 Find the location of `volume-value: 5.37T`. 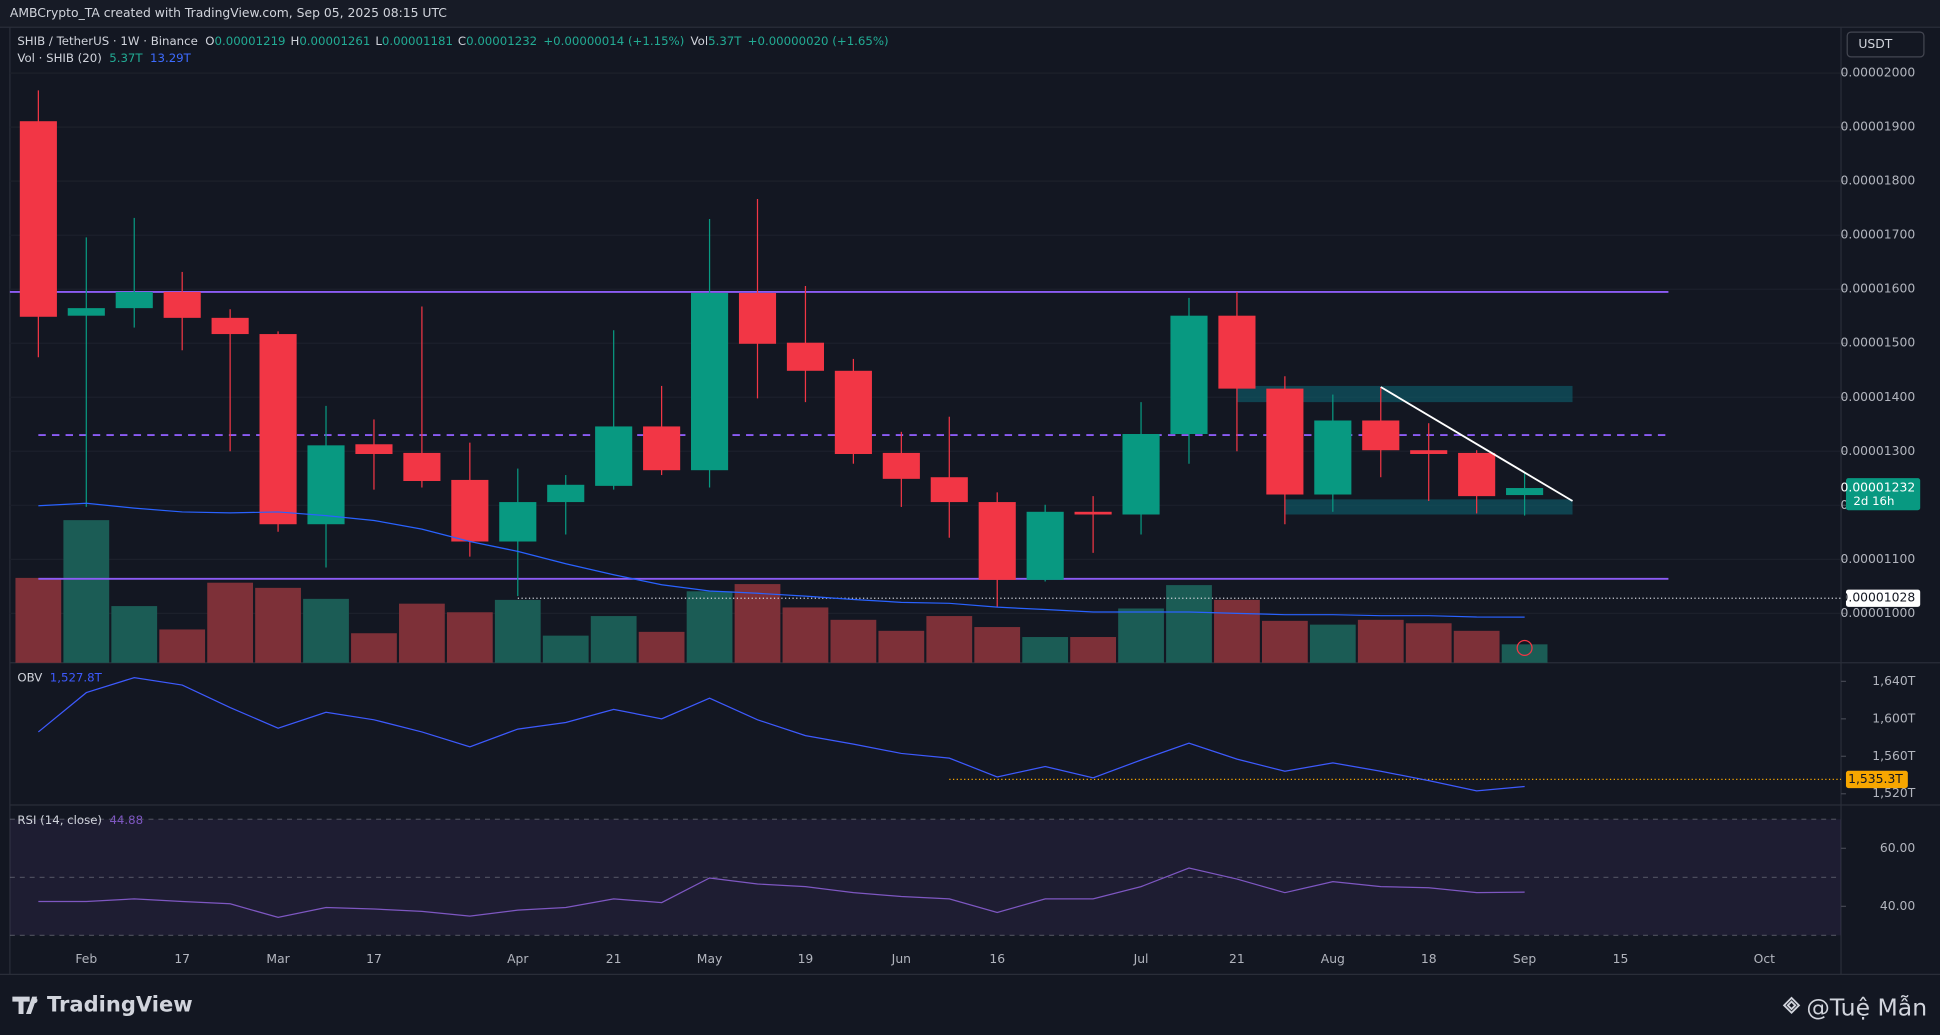

volume-value: 5.37T is located at coordinates (126, 58).